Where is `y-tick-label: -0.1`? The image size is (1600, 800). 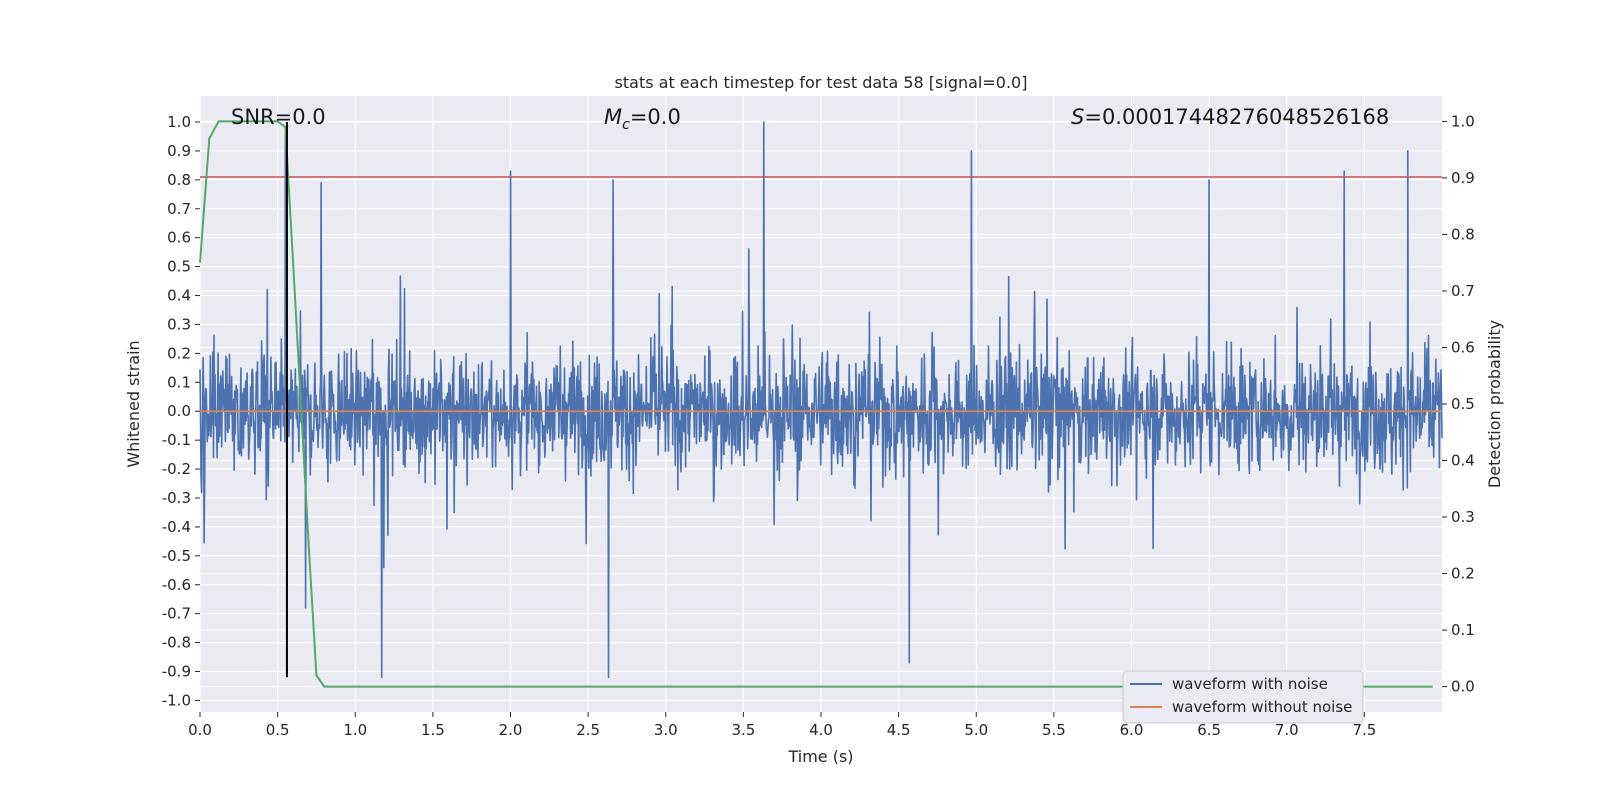 y-tick-label: -0.1 is located at coordinates (176, 440).